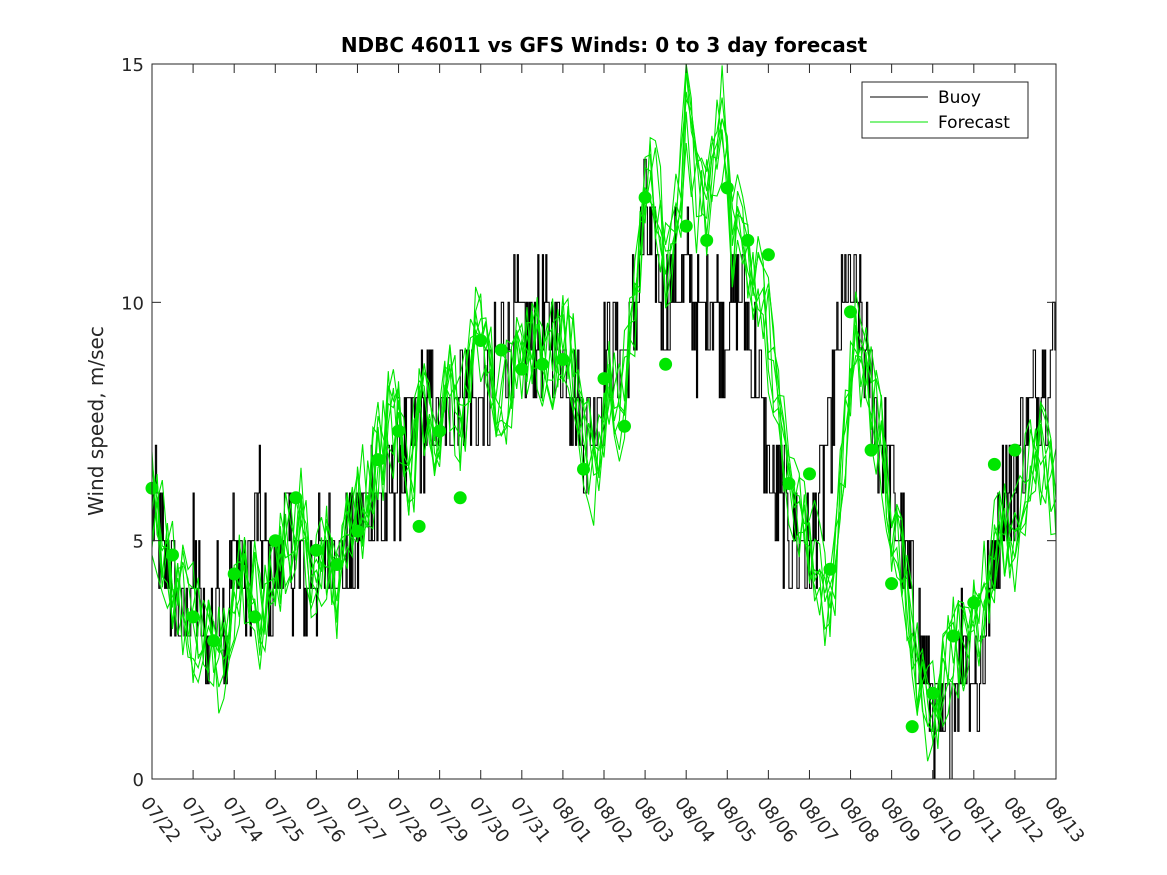 The image size is (1167, 875). Describe the element at coordinates (982, 820) in the screenshot. I see `x-tick-label: 08/11` at that location.